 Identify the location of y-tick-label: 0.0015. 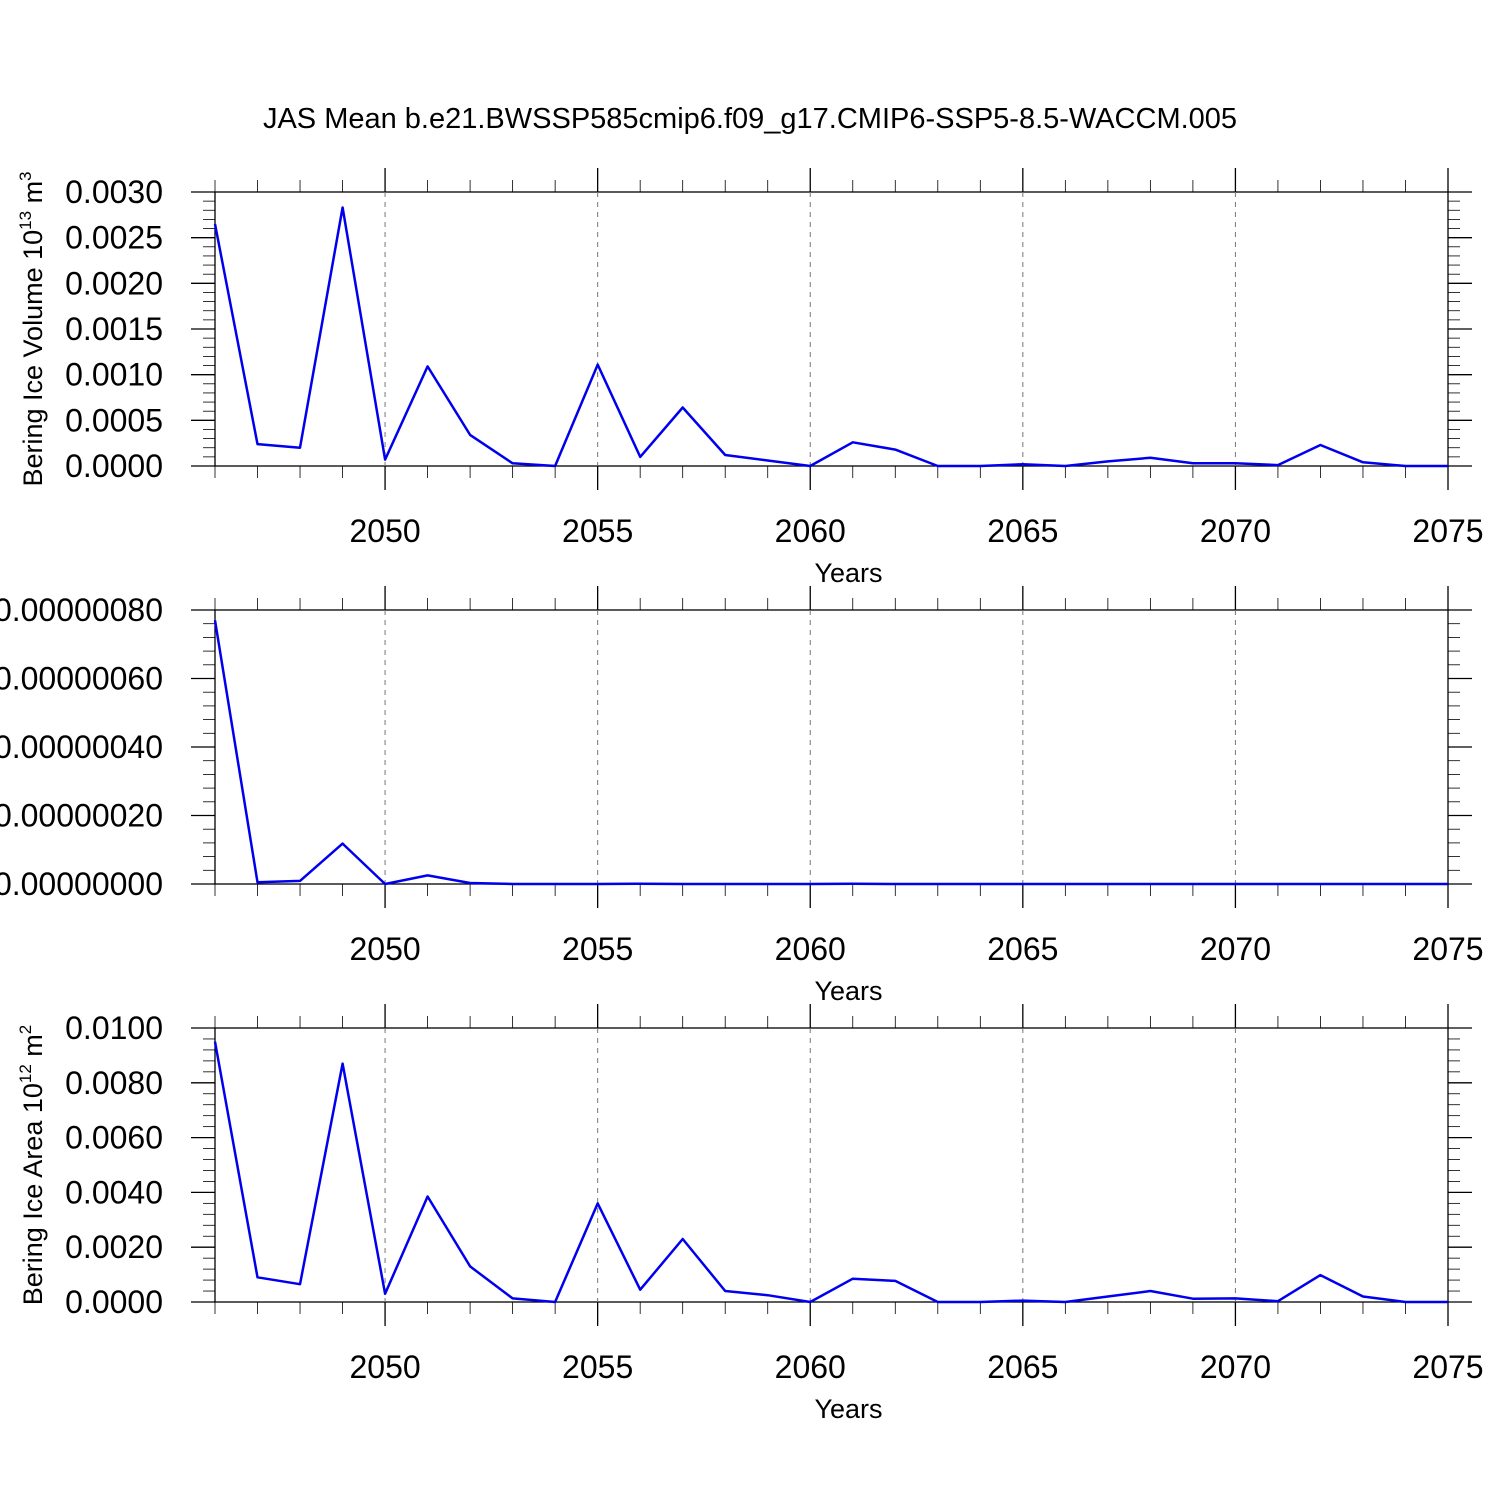
(114, 329).